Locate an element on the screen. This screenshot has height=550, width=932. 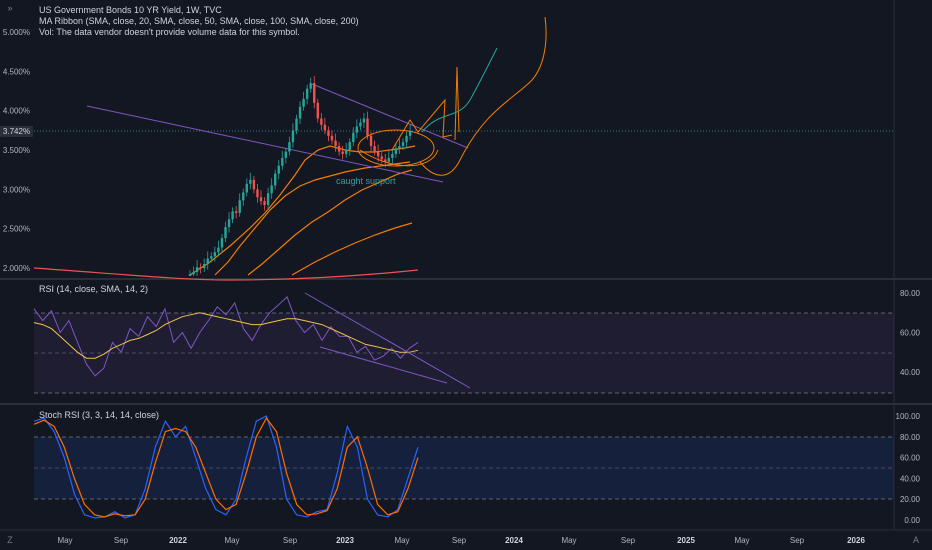
price-tick-label: 5.000% is located at coordinates (16, 32).